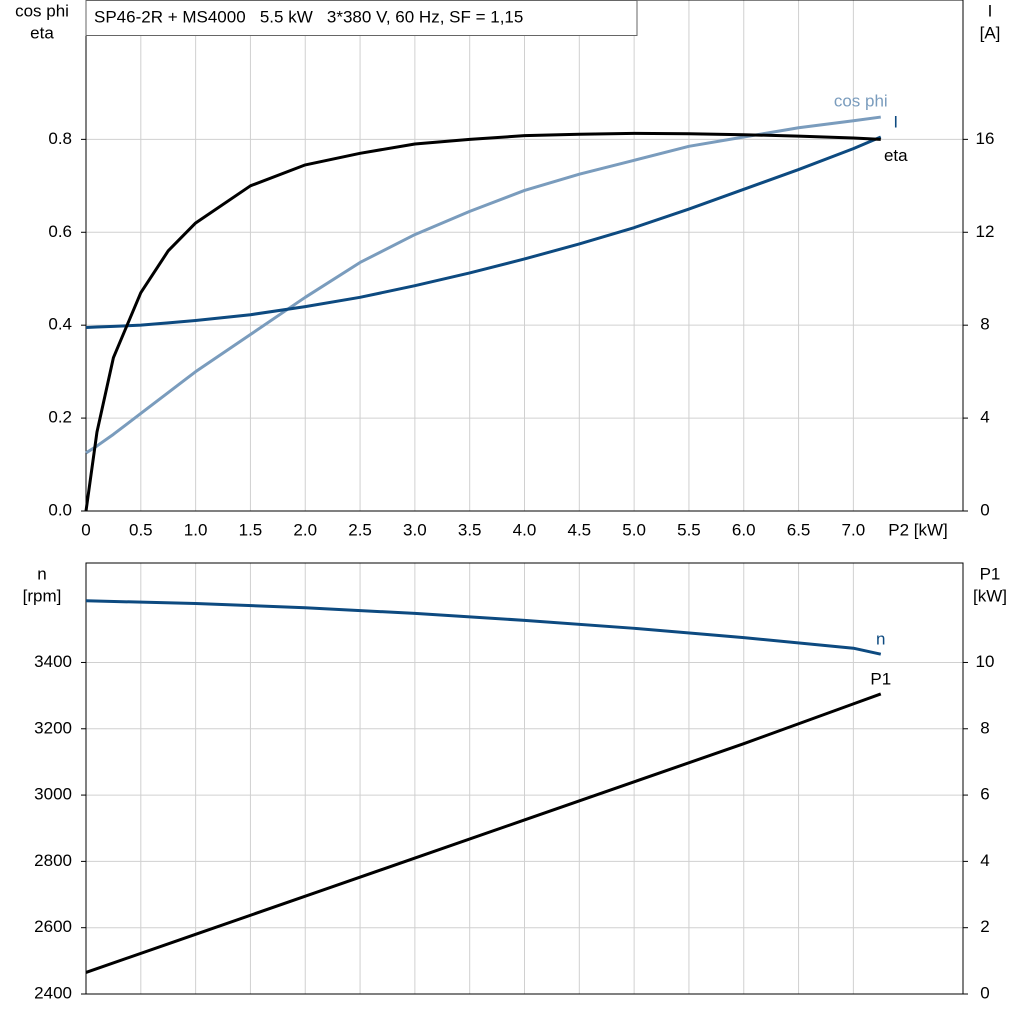 The image size is (1024, 1024). Describe the element at coordinates (880, 678) in the screenshot. I see `series-label: P1` at that location.